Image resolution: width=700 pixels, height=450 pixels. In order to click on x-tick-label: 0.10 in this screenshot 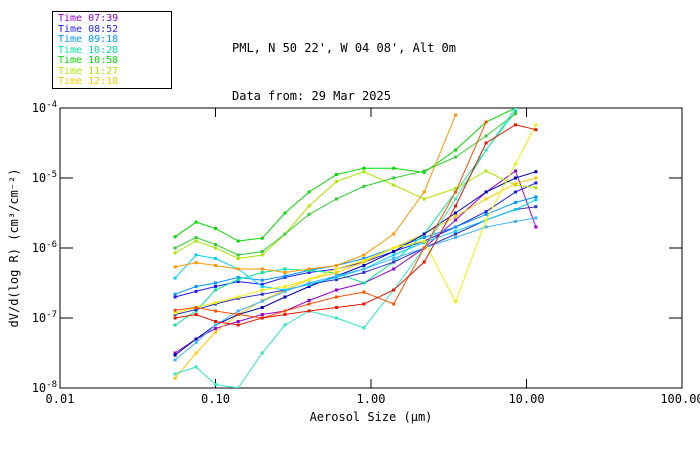, I will do `click(215, 399)`.